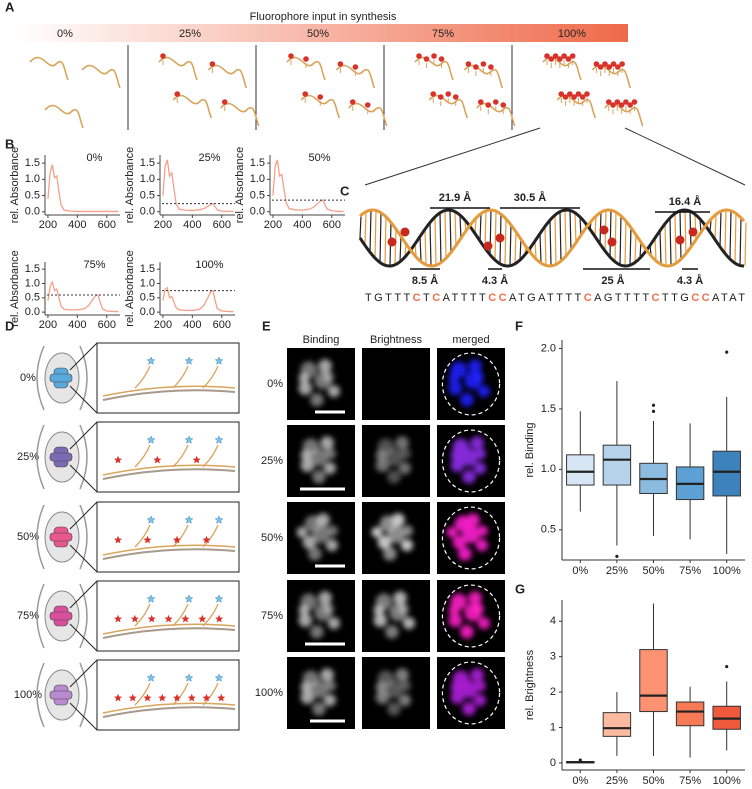  I want to click on x-tick-label: 600, so click(332, 225).